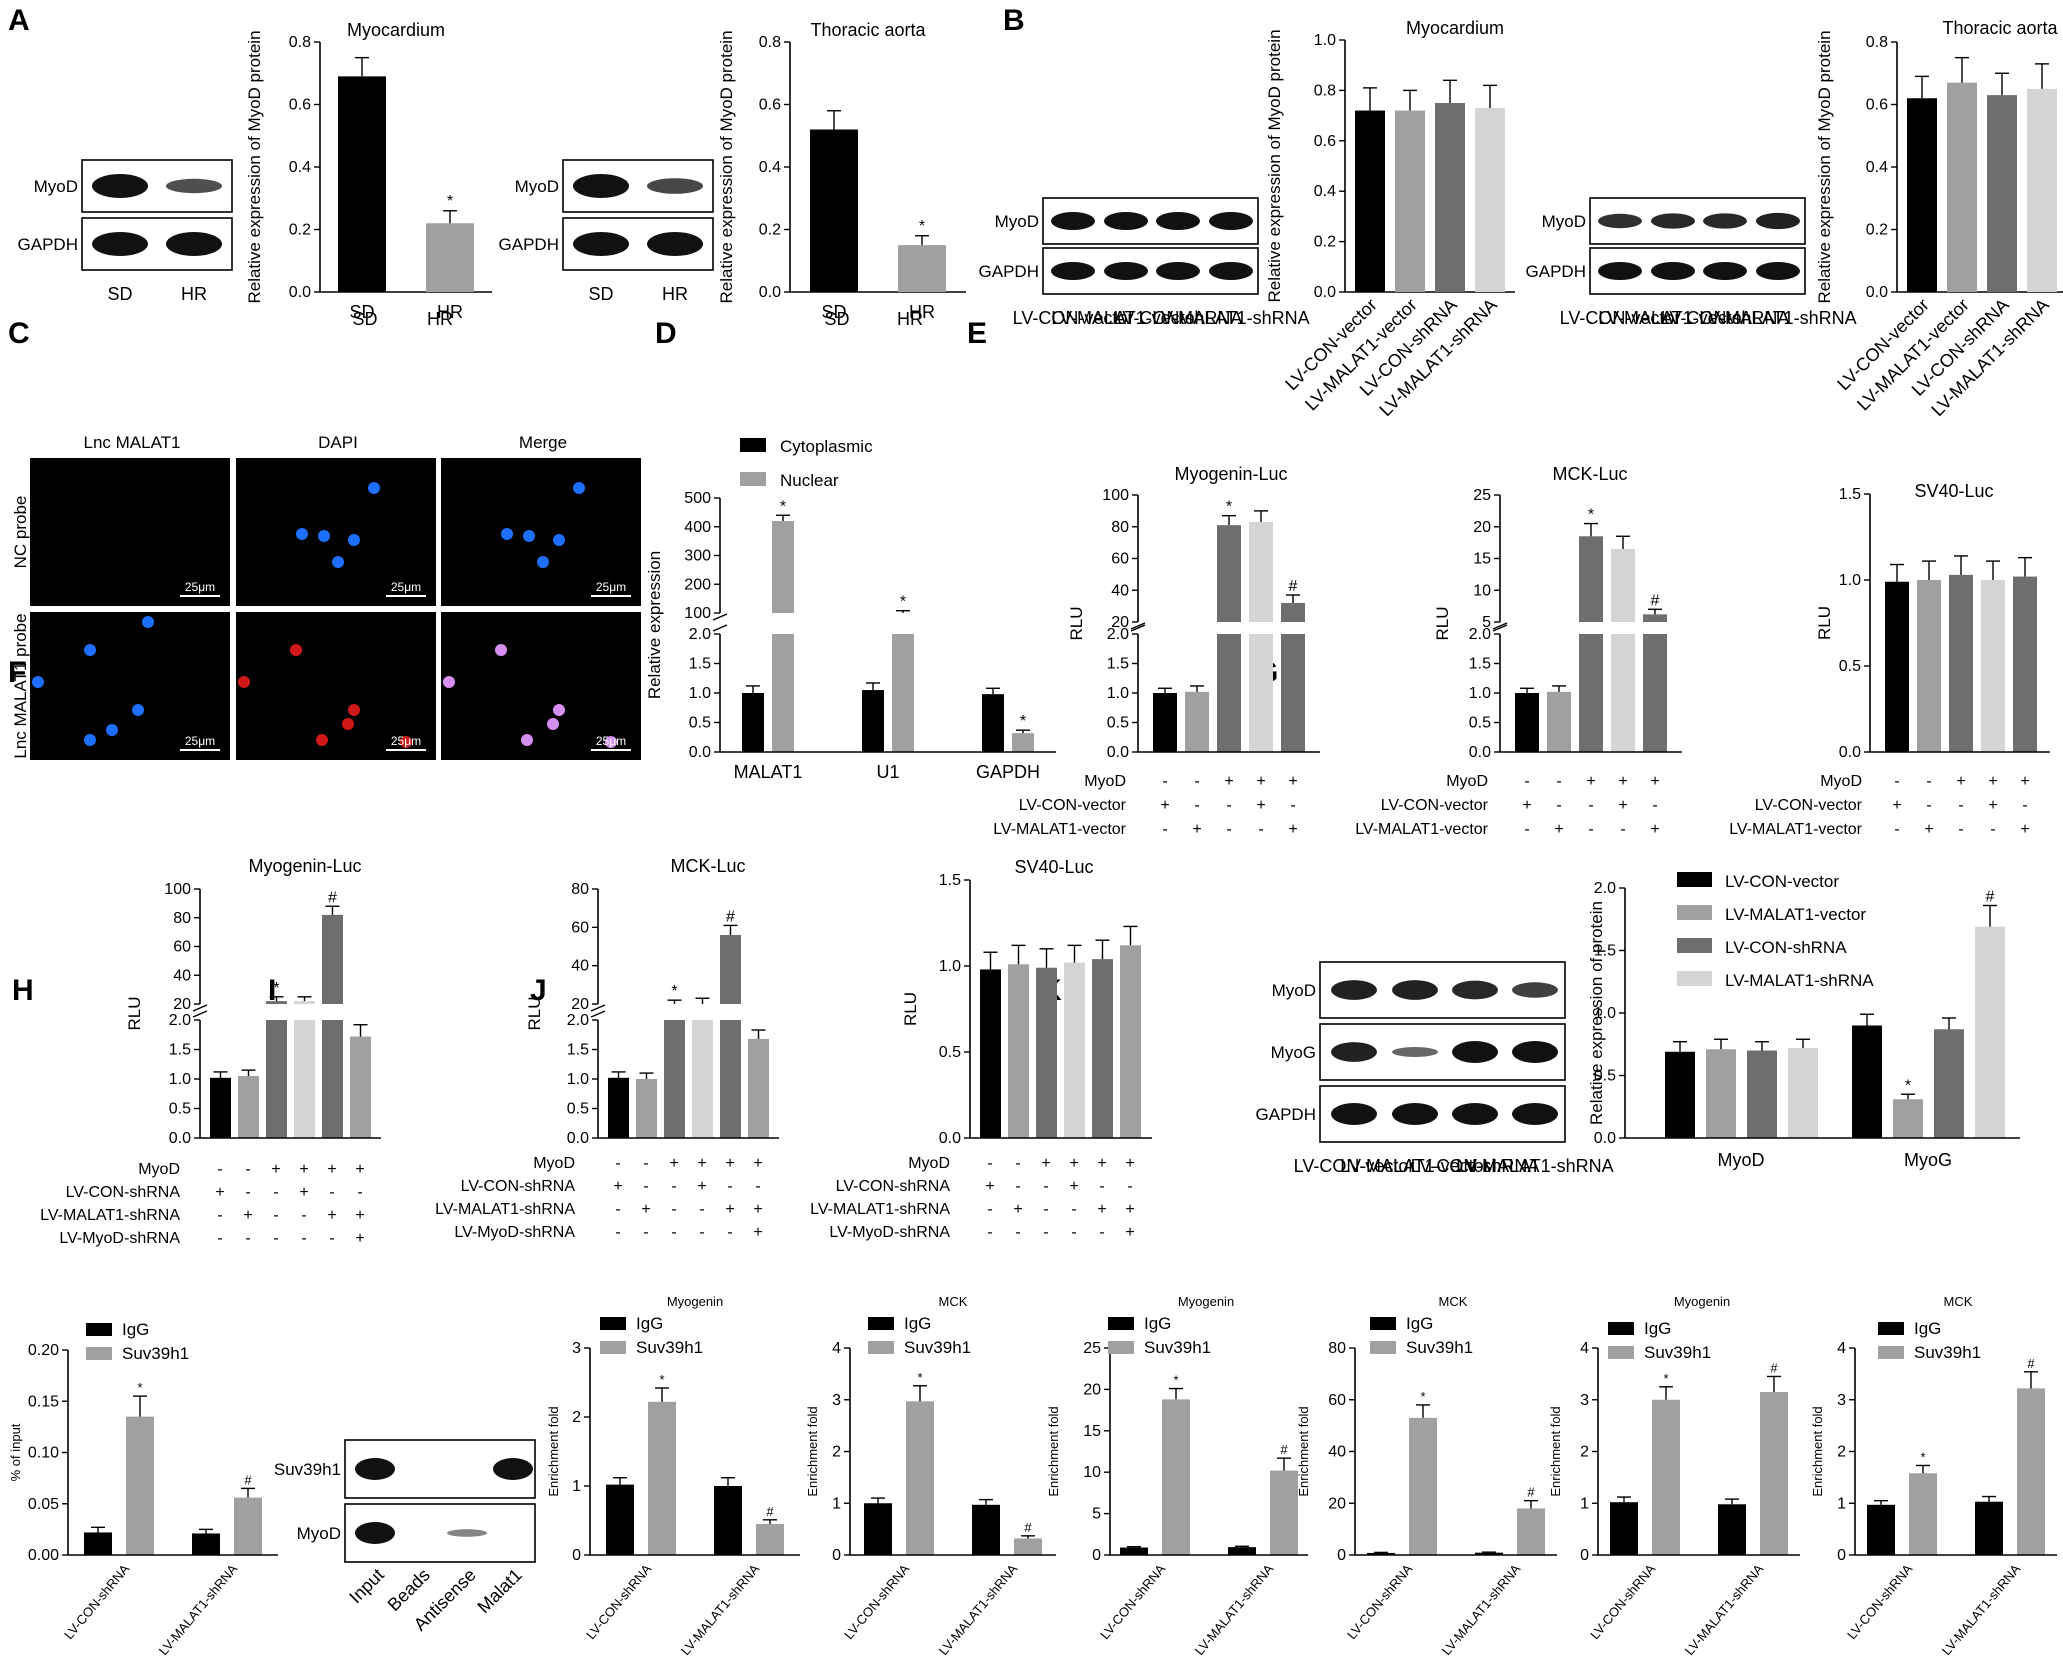 The image size is (2063, 1672). Describe the element at coordinates (917, 1323) in the screenshot. I see `legend-J2-label: IgG` at that location.